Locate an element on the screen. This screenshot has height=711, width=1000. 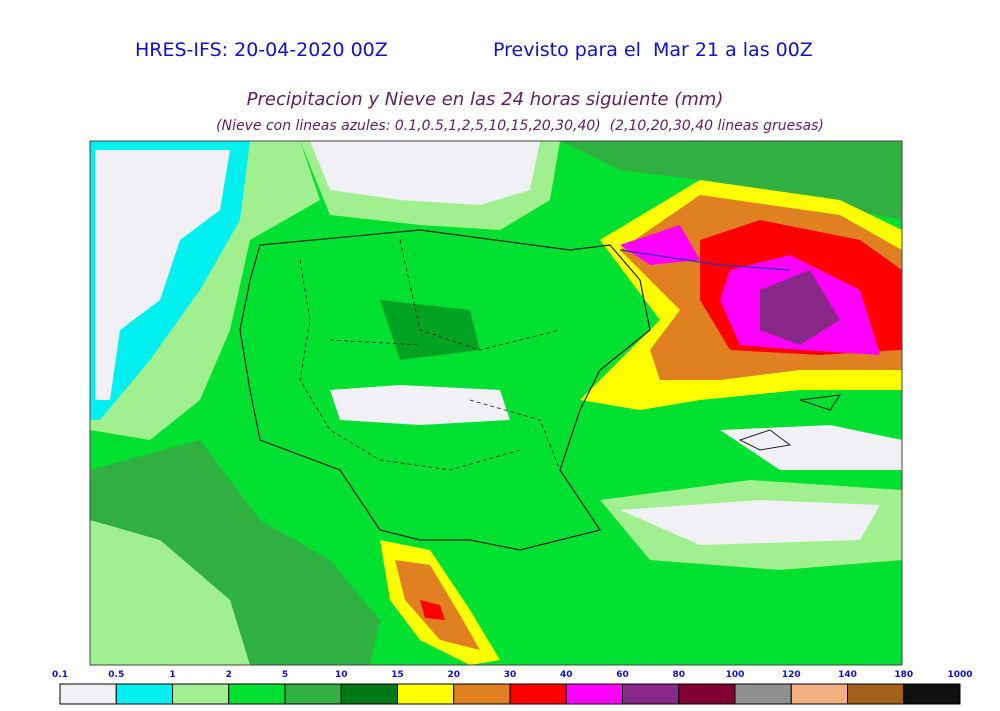
legend: 0.1 0.5 1 2 5 10 15 20 30 40 60 80 100 120 140 180 1000 is located at coordinates (512, 687).